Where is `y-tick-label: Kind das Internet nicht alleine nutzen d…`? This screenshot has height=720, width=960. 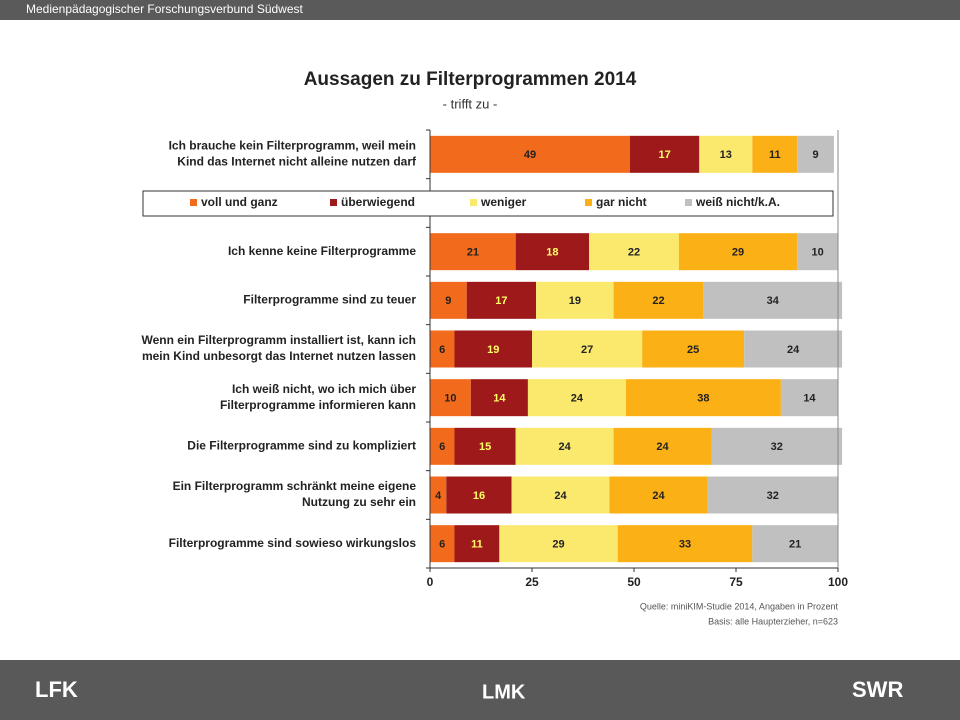 y-tick-label: Kind das Internet nicht alleine nutzen d… is located at coordinates (297, 162).